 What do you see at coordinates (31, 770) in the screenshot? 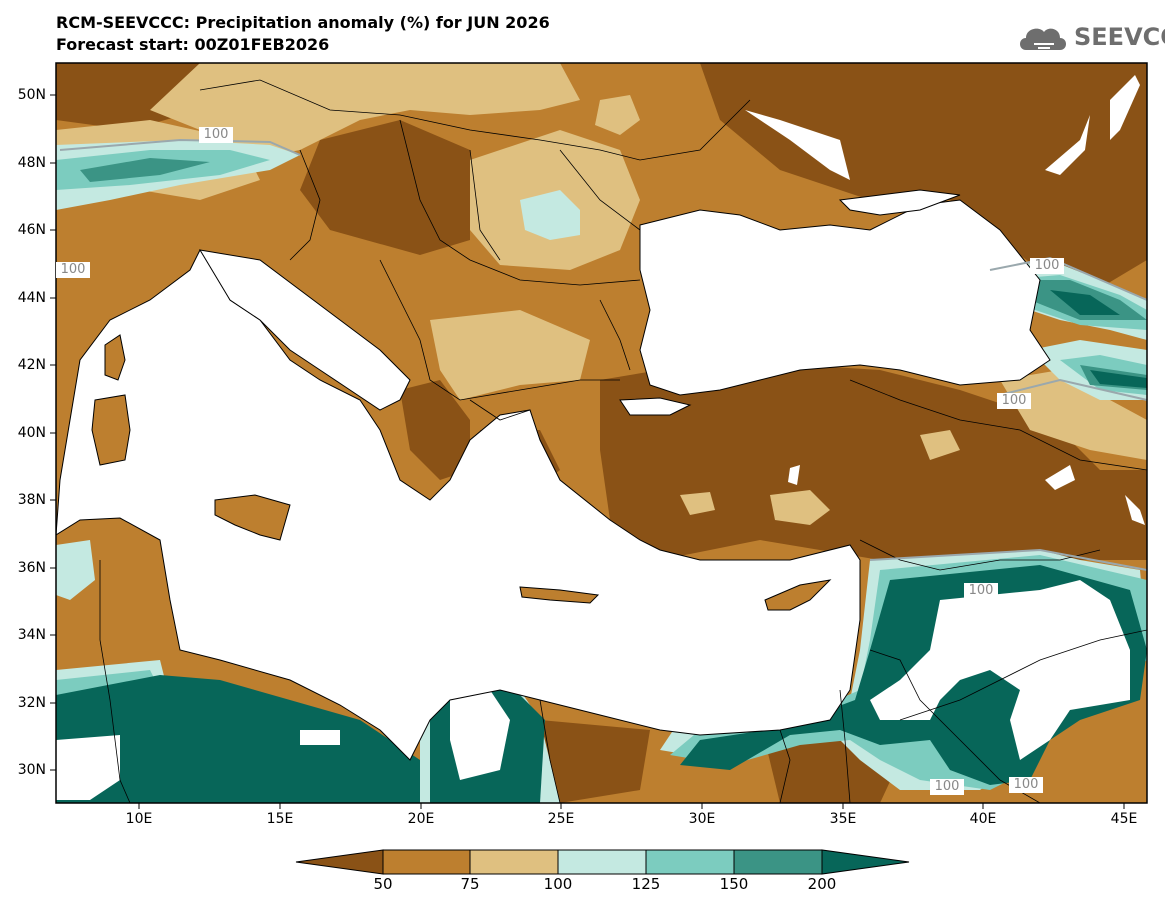
I see `lat-label: 30N` at bounding box center [31, 770].